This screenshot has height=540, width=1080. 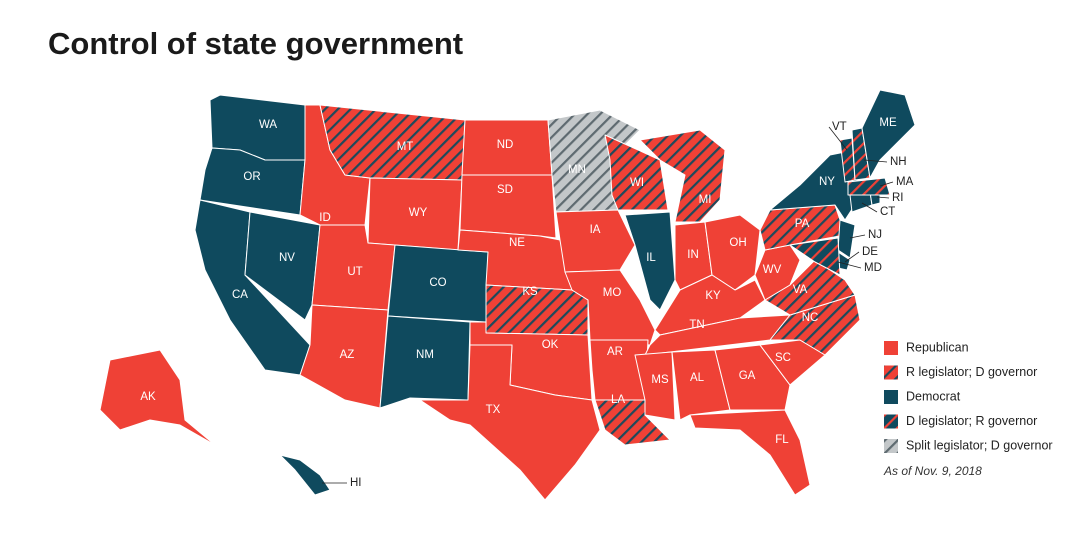 What do you see at coordinates (530, 292) in the screenshot?
I see `state-label: KS` at bounding box center [530, 292].